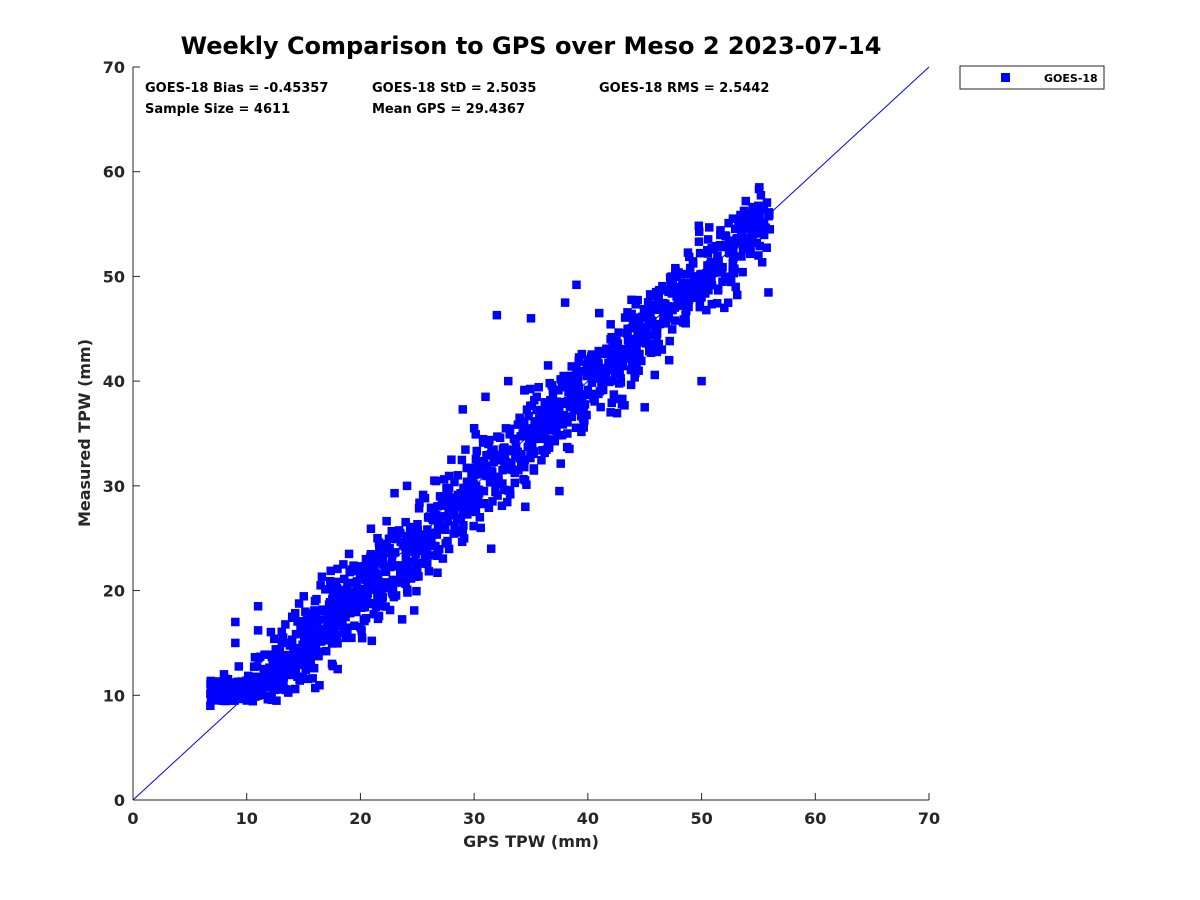 The image size is (1200, 900). Describe the element at coordinates (114, 381) in the screenshot. I see `y-tick-label: 40` at that location.